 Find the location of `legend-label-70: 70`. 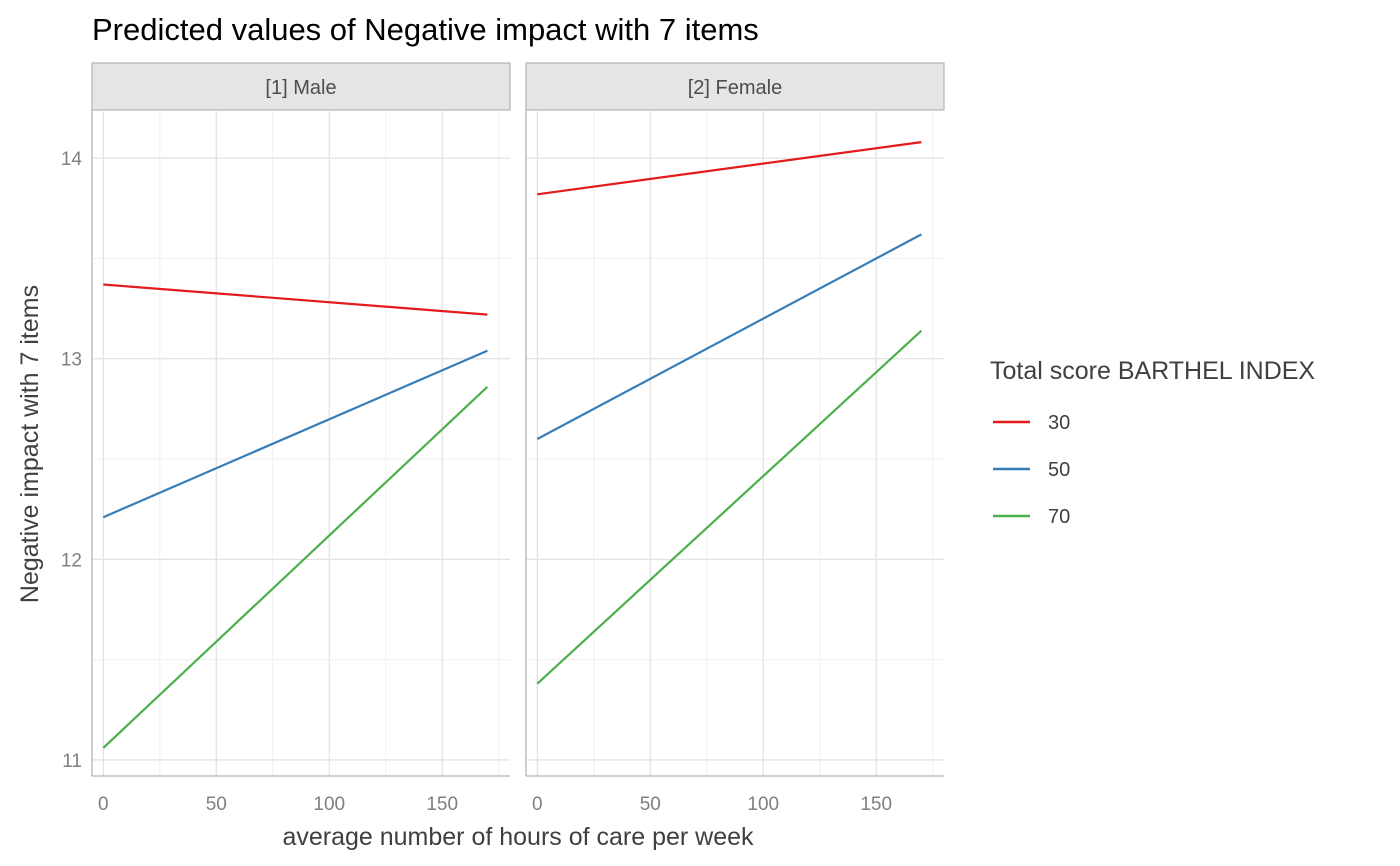

legend-label-70: 70 is located at coordinates (1059, 517).